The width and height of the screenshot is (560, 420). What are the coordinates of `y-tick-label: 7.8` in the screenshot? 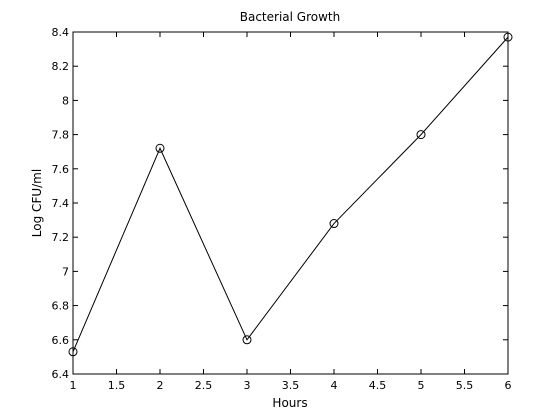 It's located at (61, 135).